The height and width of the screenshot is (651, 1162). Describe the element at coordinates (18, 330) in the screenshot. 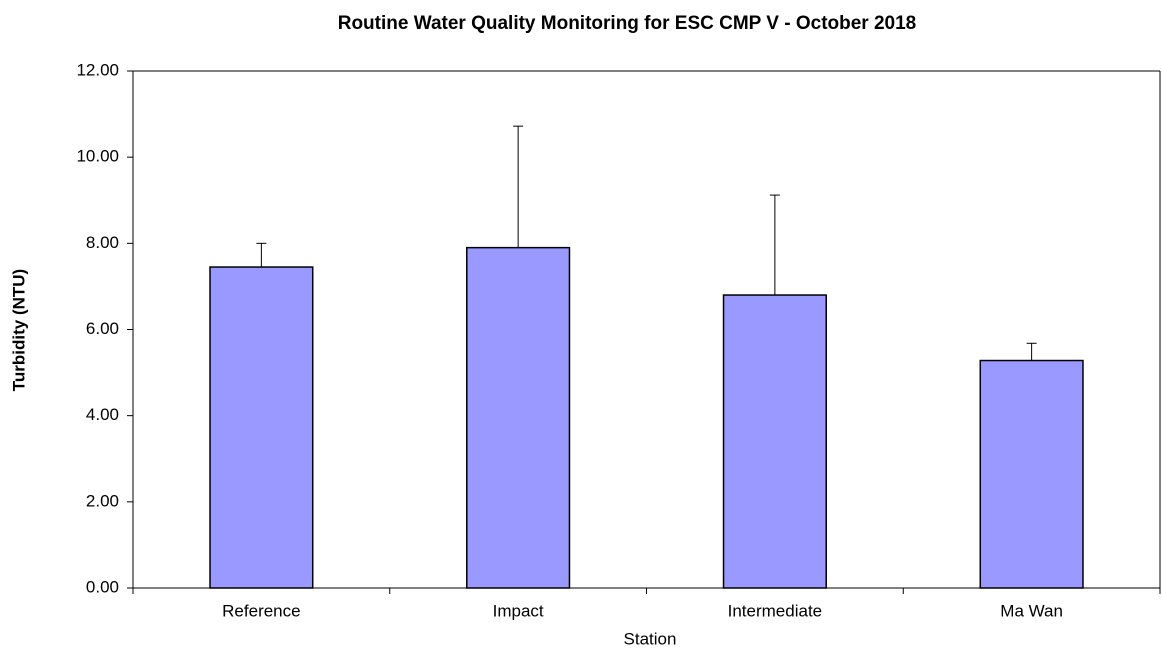

I see `y-axis-label: Turbidity (NTU)` at that location.